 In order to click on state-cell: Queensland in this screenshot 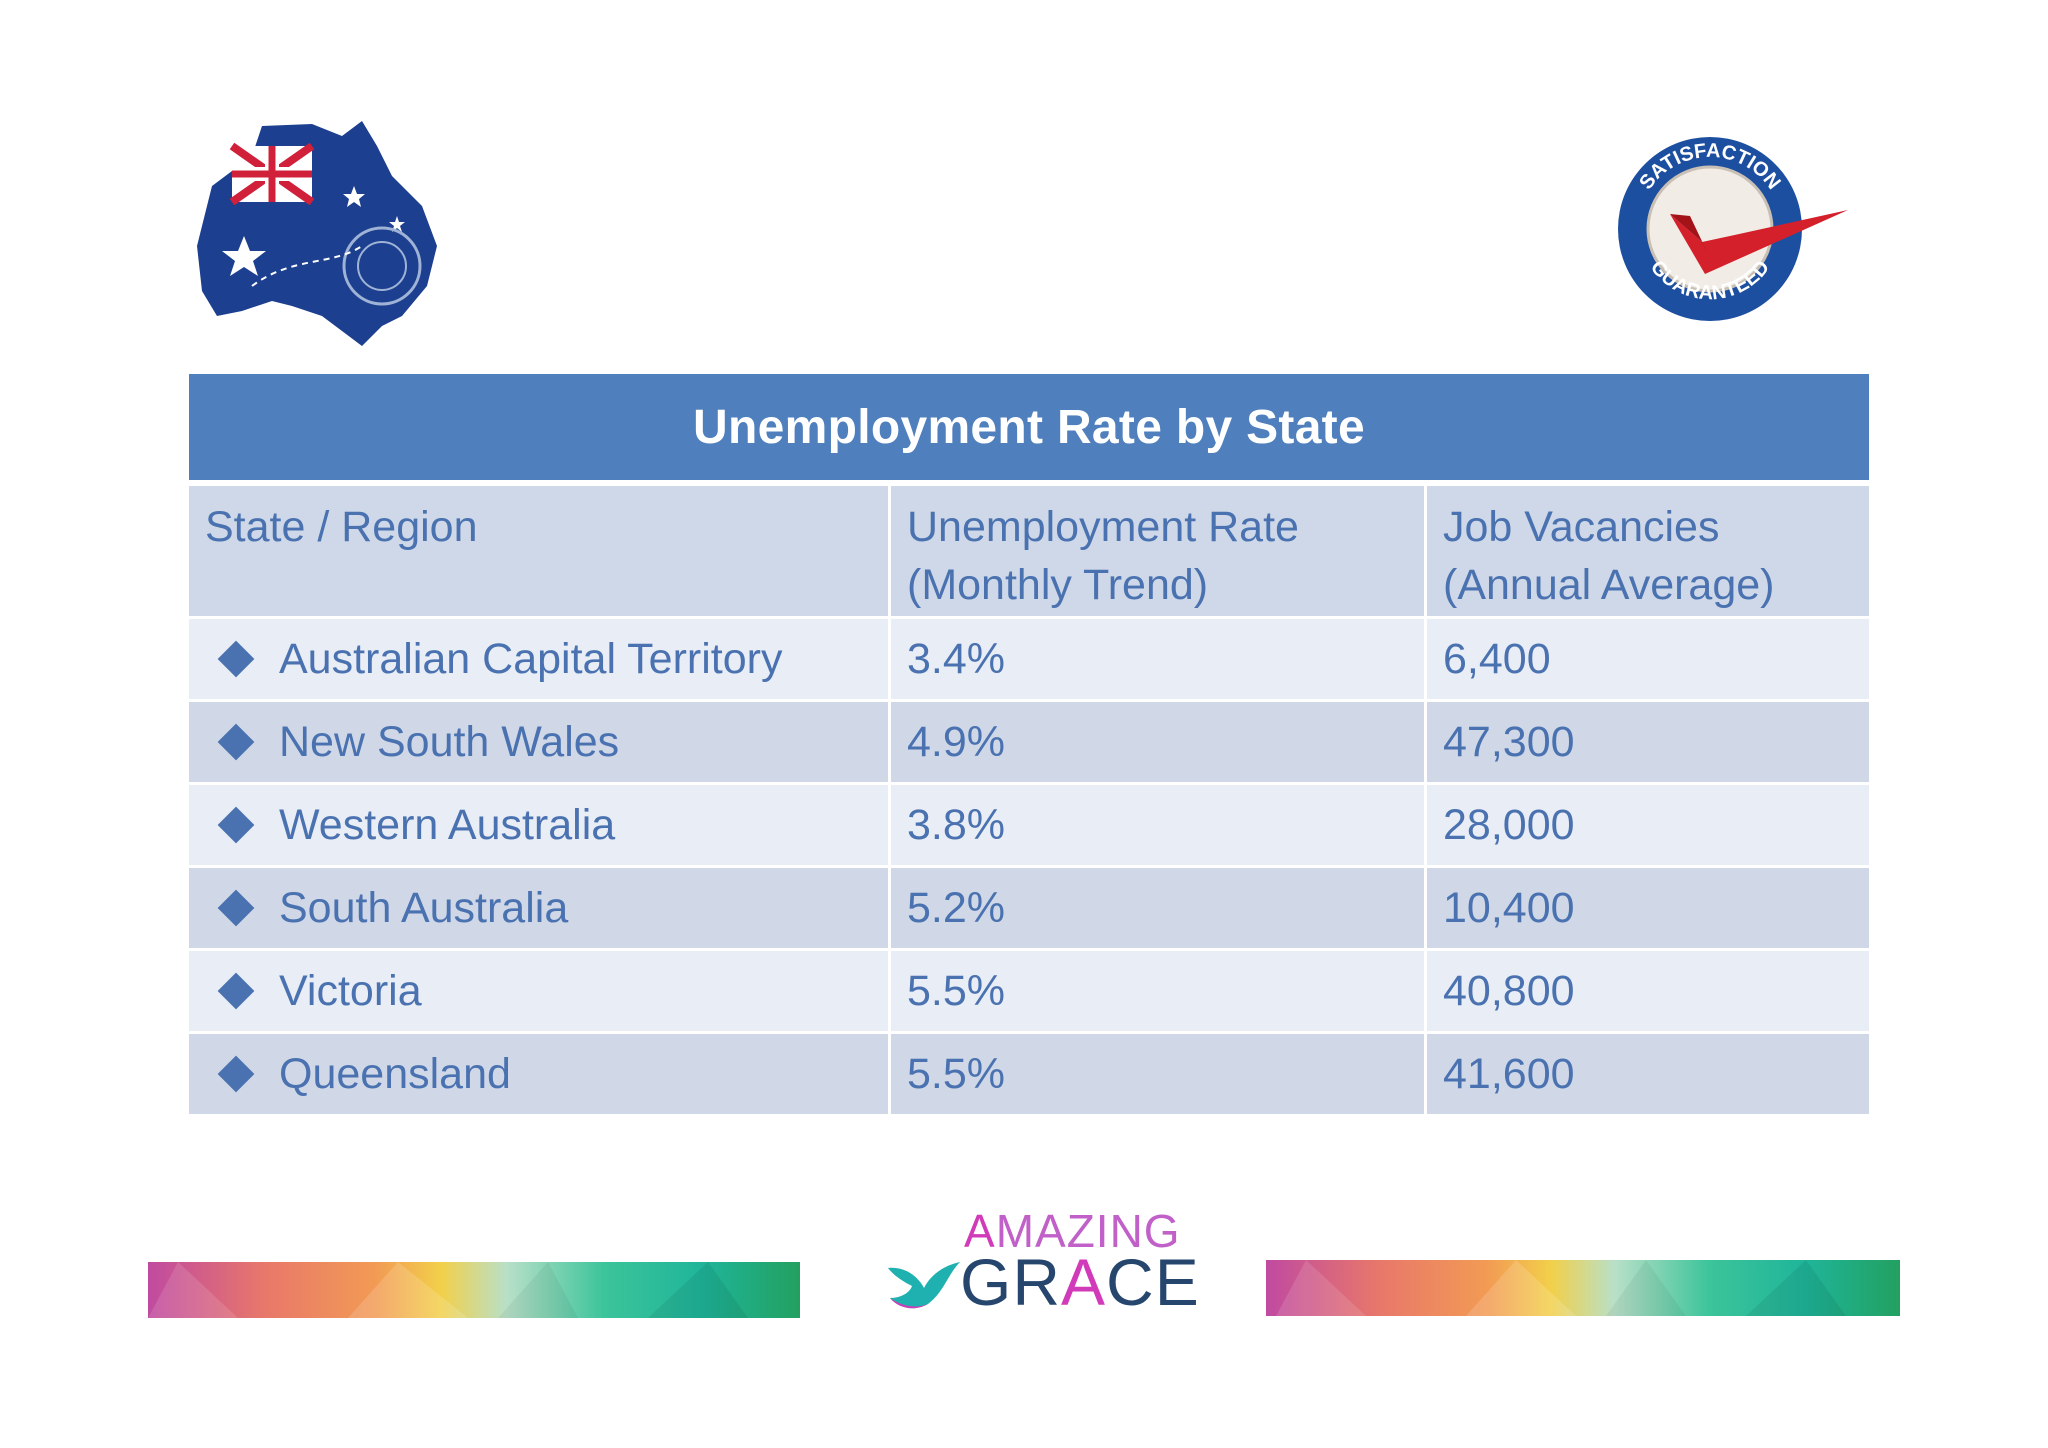, I will do `click(540, 1074)`.